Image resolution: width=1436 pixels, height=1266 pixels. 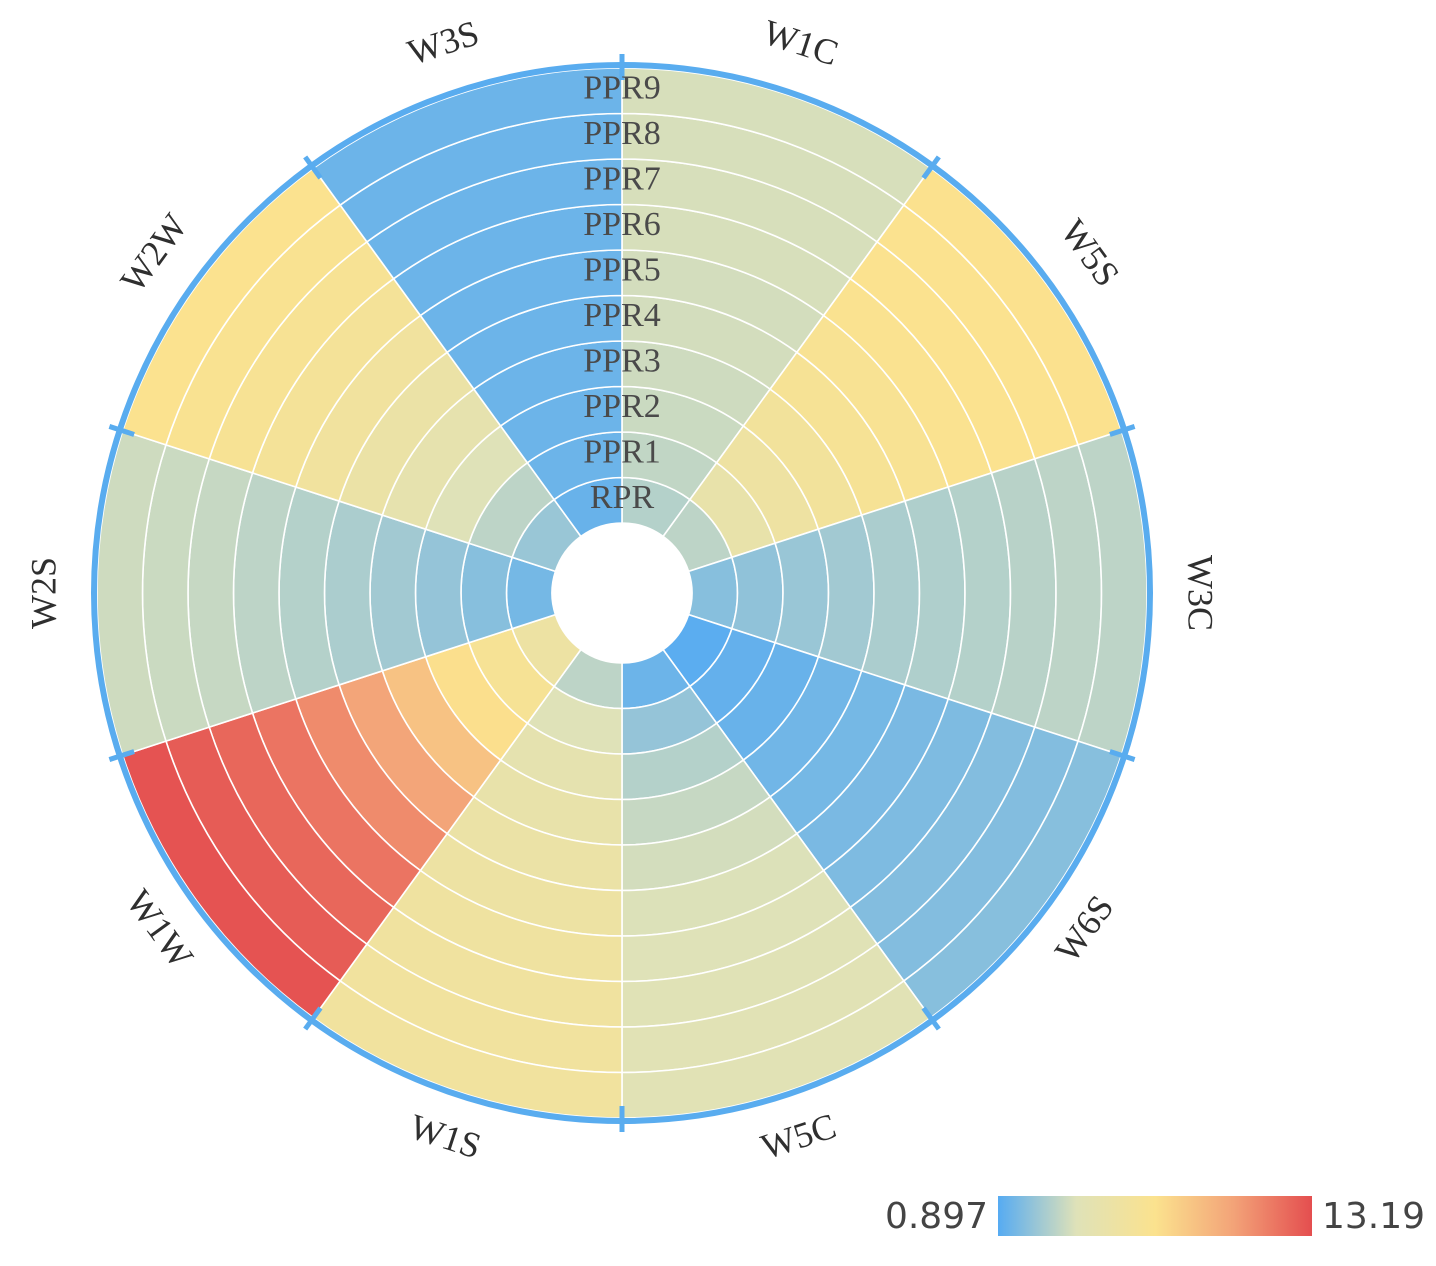 I want to click on ring-label-ppr5: PPR5, so click(x=622, y=270).